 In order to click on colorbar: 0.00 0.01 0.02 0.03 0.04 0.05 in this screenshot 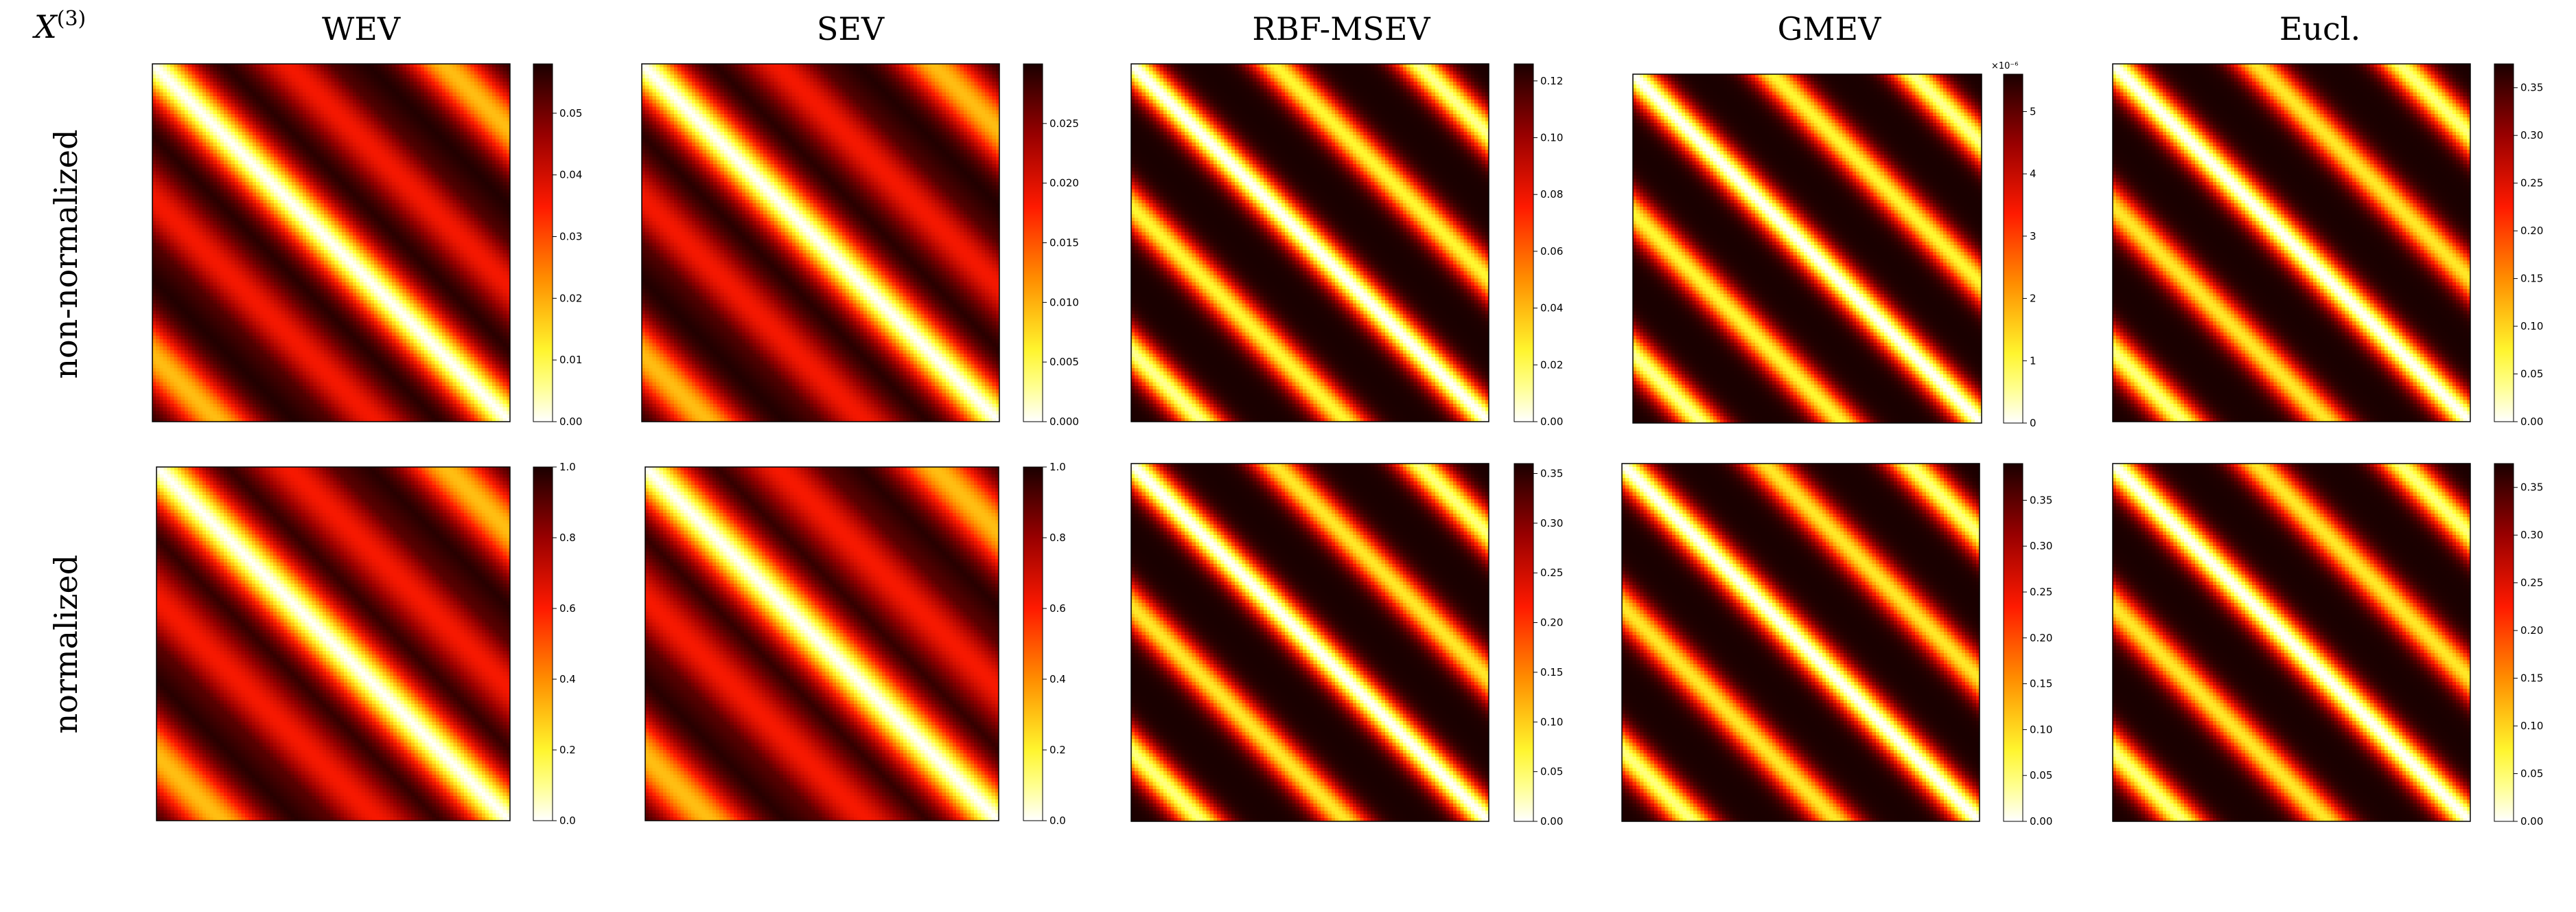, I will do `click(557, 246)`.